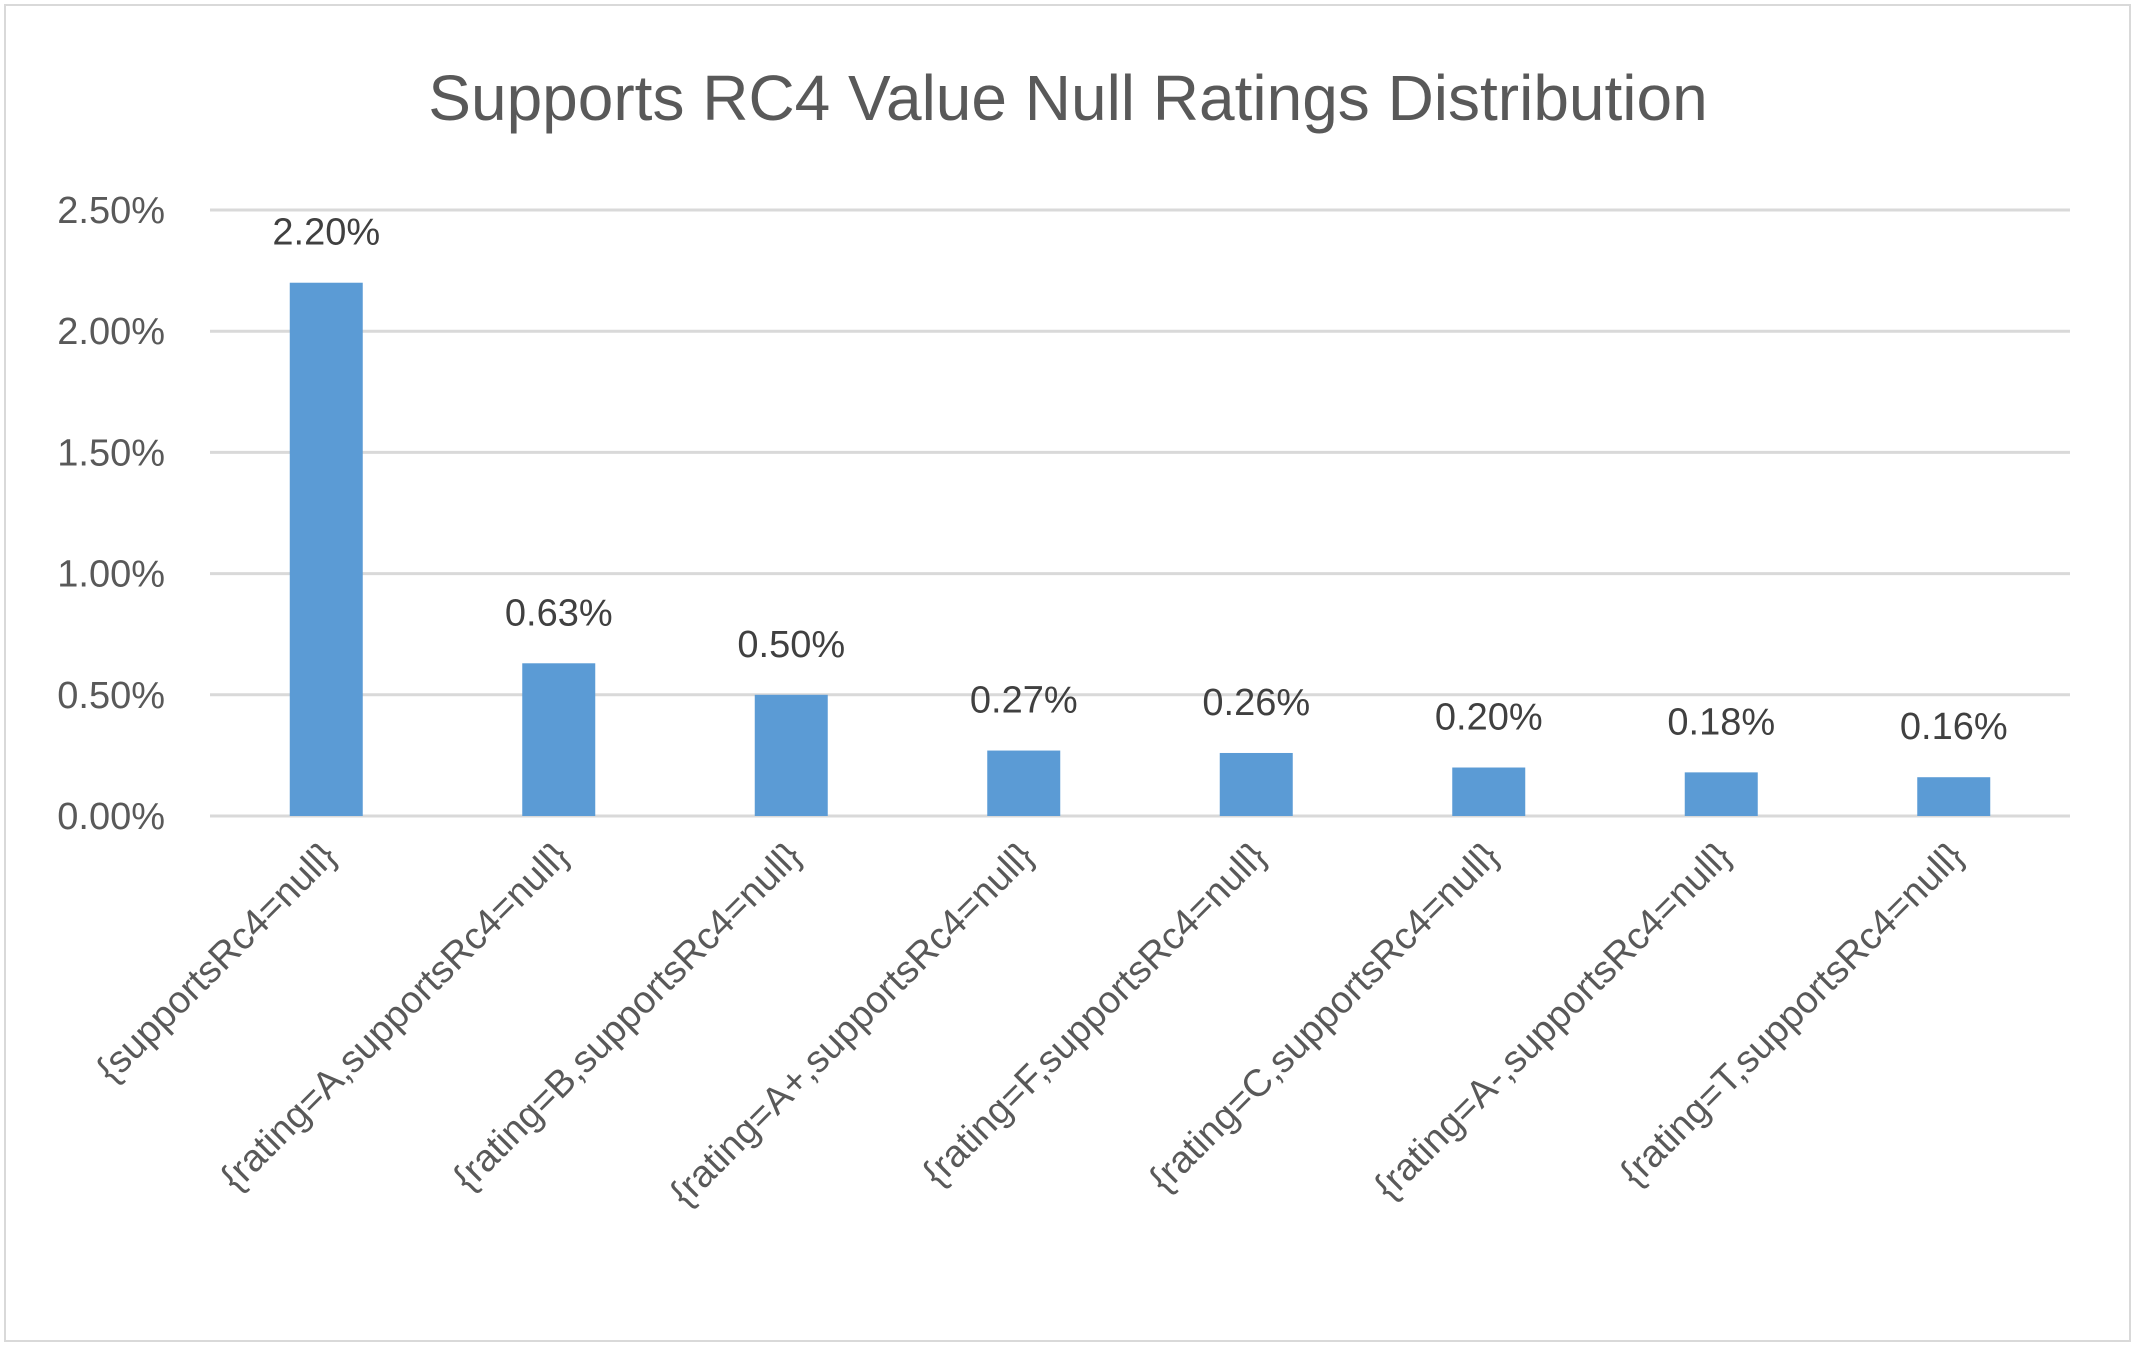 The width and height of the screenshot is (2137, 1348). Describe the element at coordinates (326, 233) in the screenshot. I see `data-label: 2.20%` at that location.